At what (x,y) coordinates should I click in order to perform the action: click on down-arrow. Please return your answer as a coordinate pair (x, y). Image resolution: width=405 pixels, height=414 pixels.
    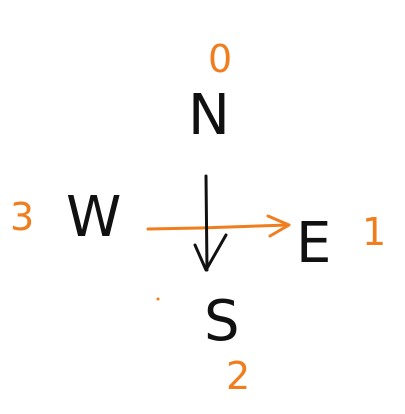
    Looking at the image, I should click on (210, 223).